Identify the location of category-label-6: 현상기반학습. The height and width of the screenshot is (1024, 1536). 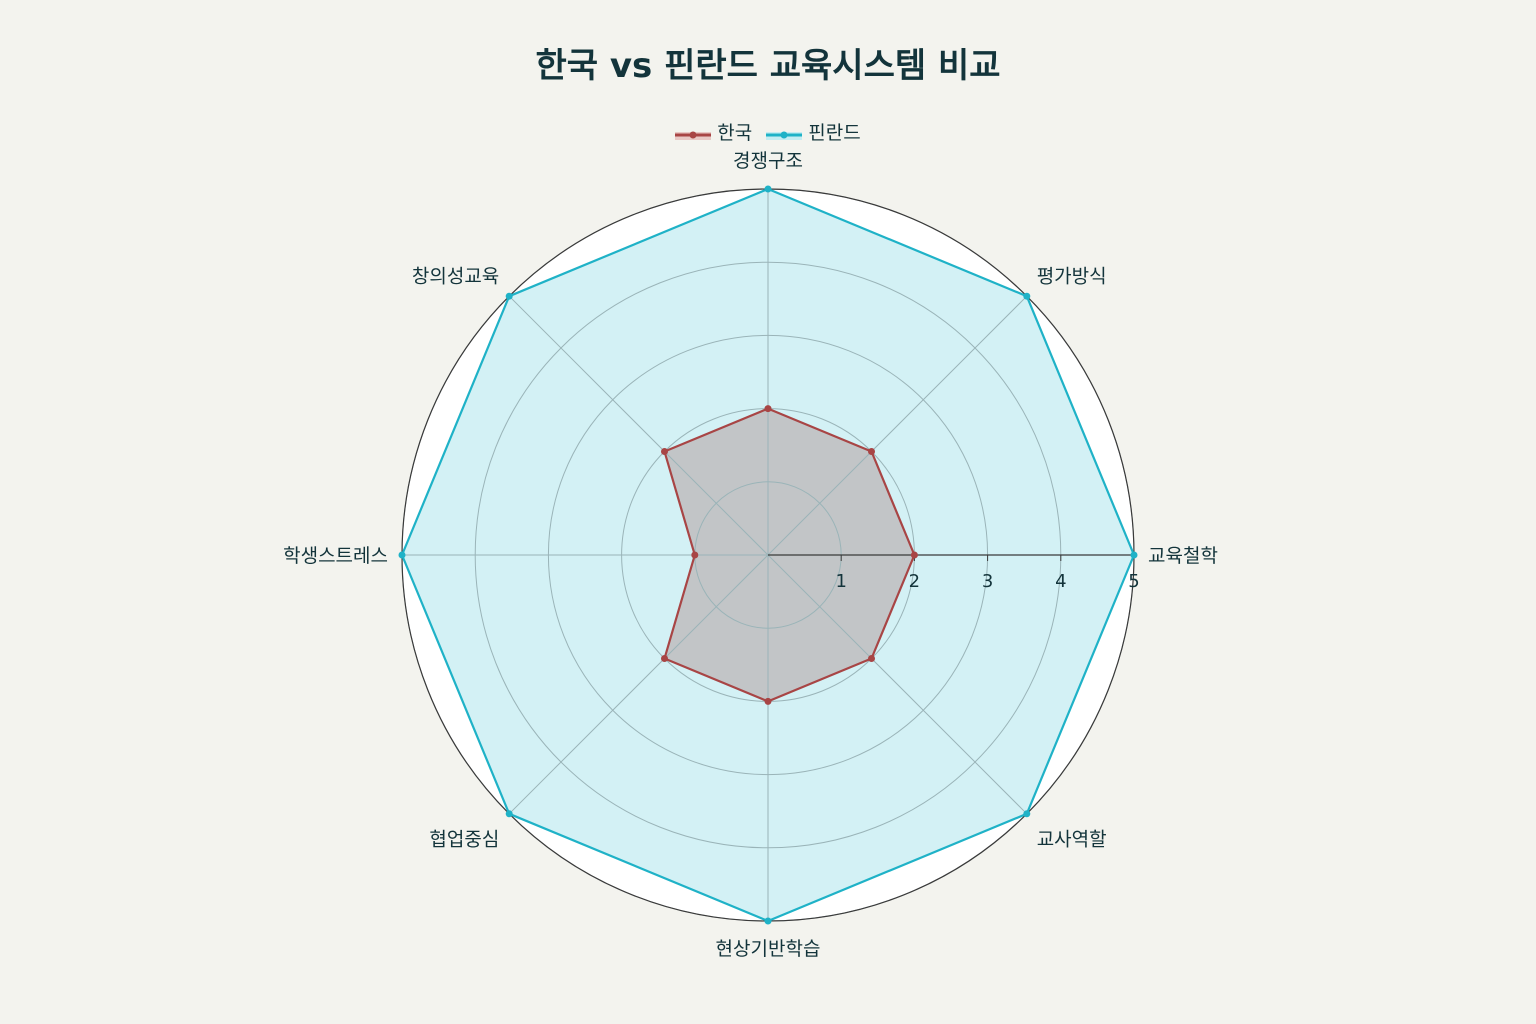
(768, 949).